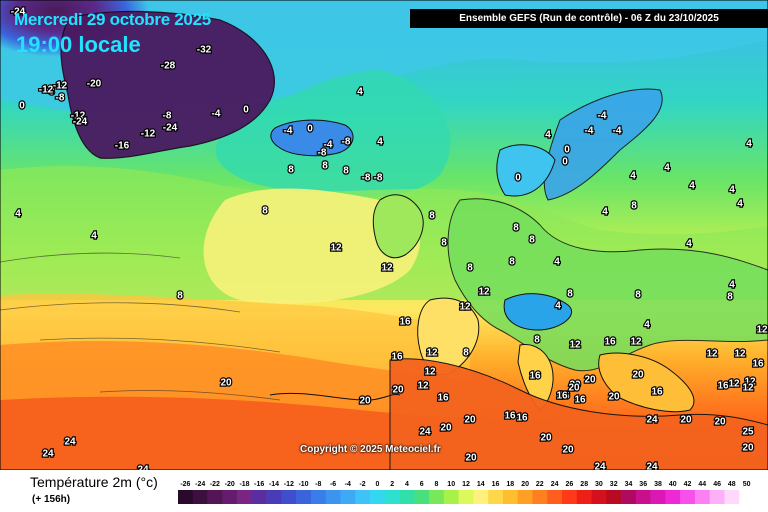 This screenshot has height=512, width=768. I want to click on scale-tick-label: -2, so click(362, 484).